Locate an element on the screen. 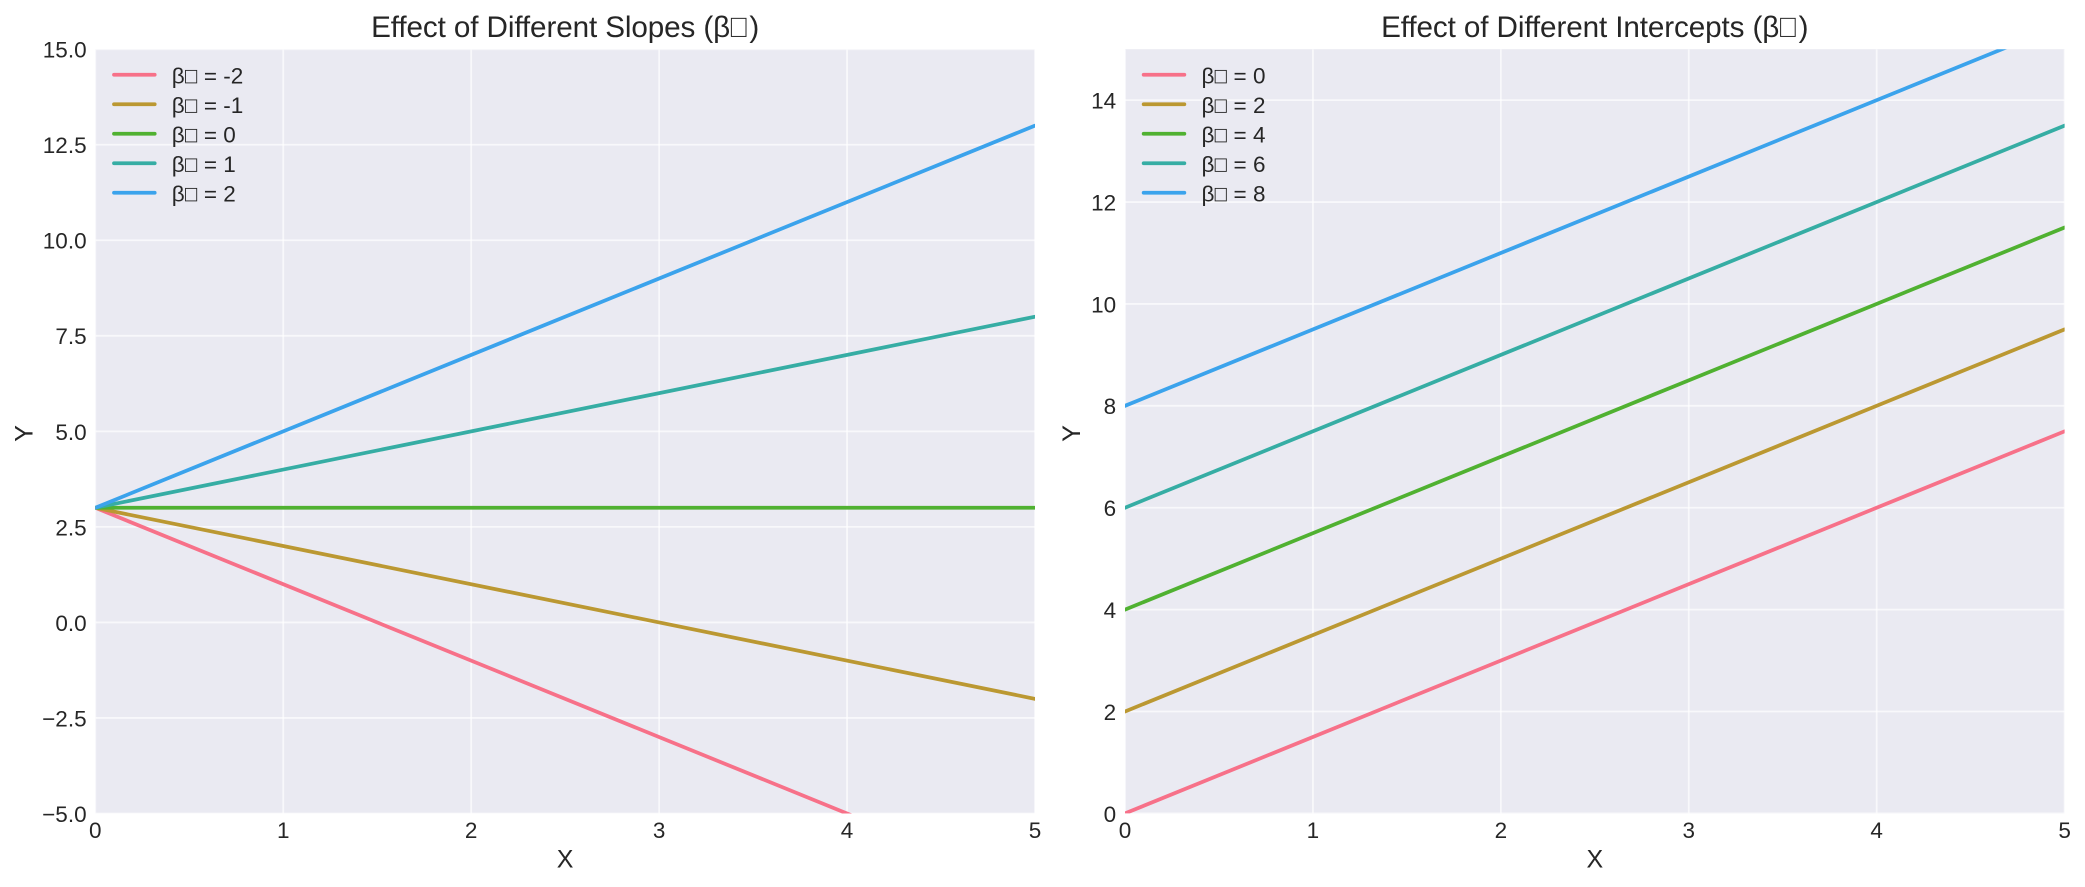  svg-text: 8 is located at coordinates (1110, 406).